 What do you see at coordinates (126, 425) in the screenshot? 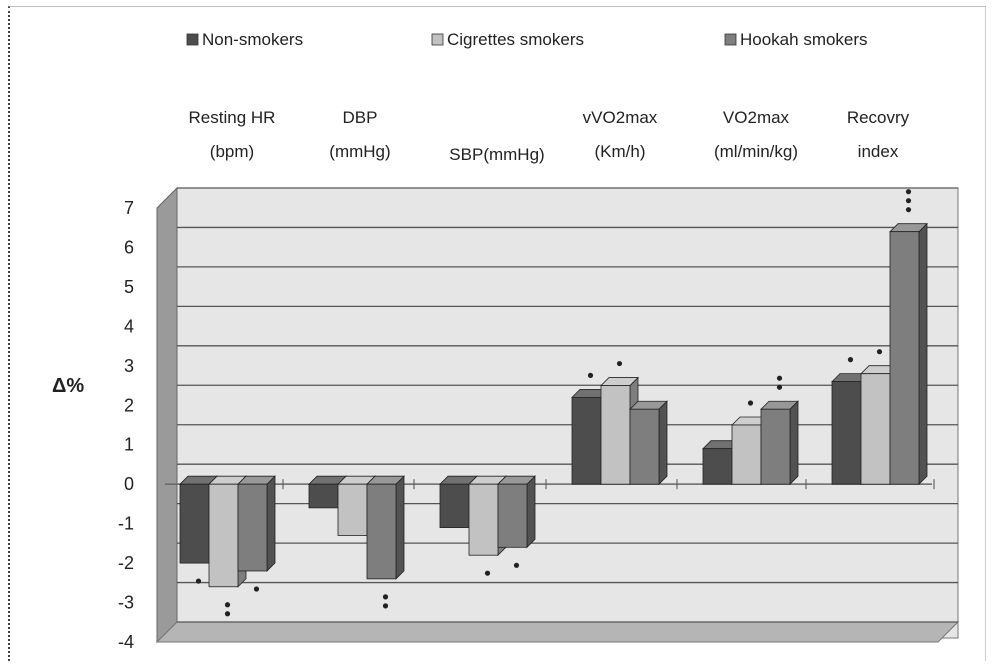
I see `y-axis-ticks: 7 6 5 4 3 2 1 0 -1 -2 -3 -4` at bounding box center [126, 425].